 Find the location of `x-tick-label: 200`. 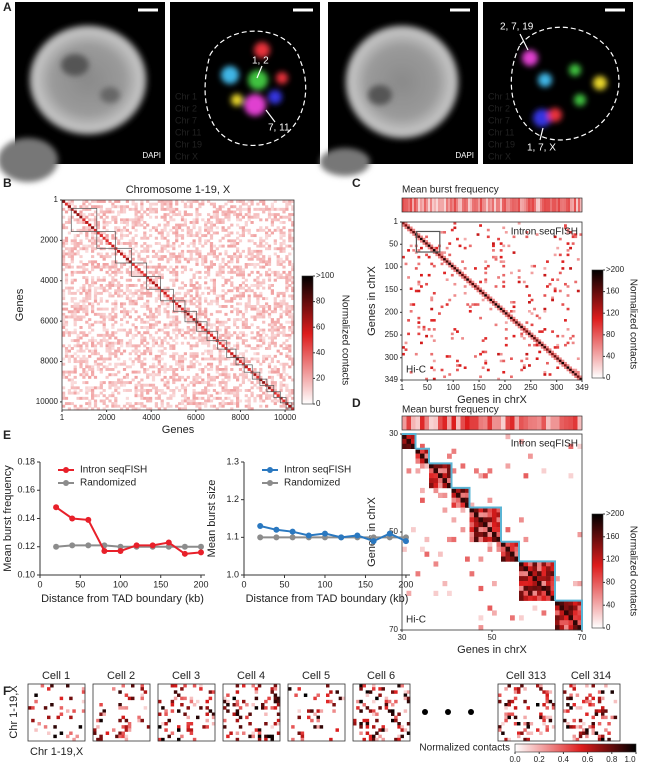

x-tick-label: 200 is located at coordinates (200, 584).